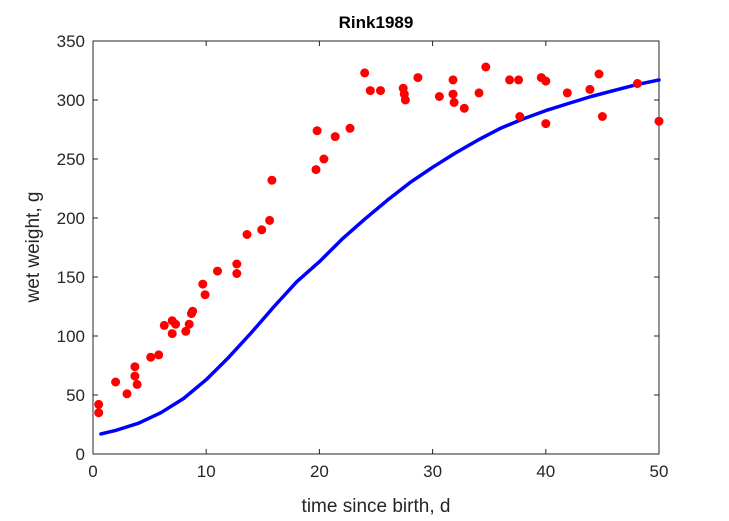 The height and width of the screenshot is (521, 729). I want to click on y-tick-label: 100, so click(71, 336).